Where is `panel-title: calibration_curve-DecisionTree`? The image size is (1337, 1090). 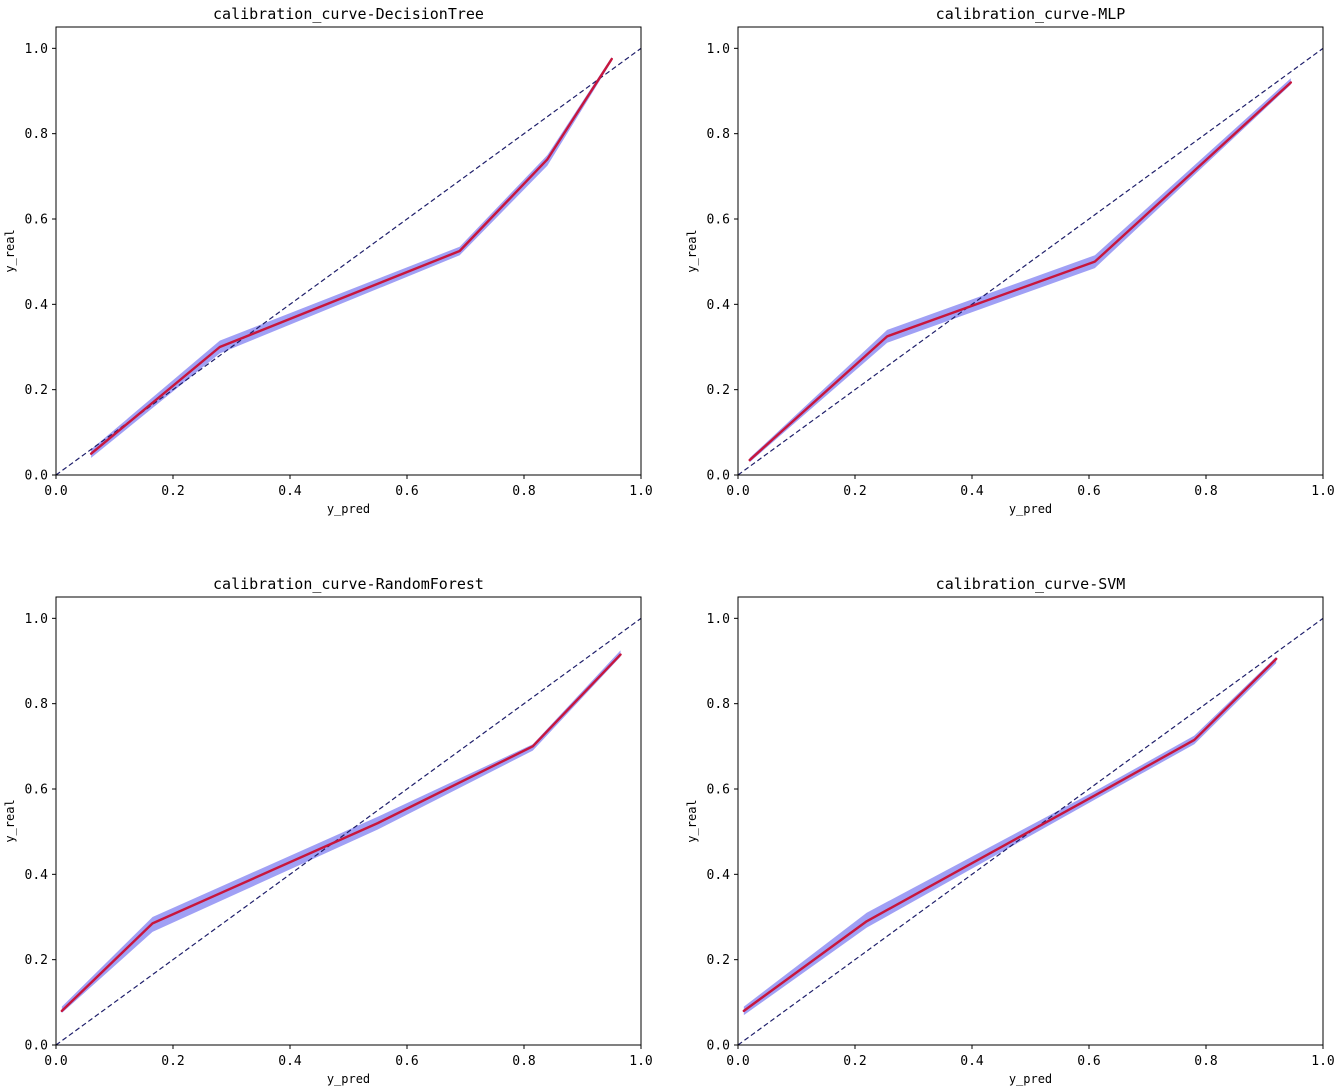
panel-title: calibration_curve-DecisionTree is located at coordinates (348, 14).